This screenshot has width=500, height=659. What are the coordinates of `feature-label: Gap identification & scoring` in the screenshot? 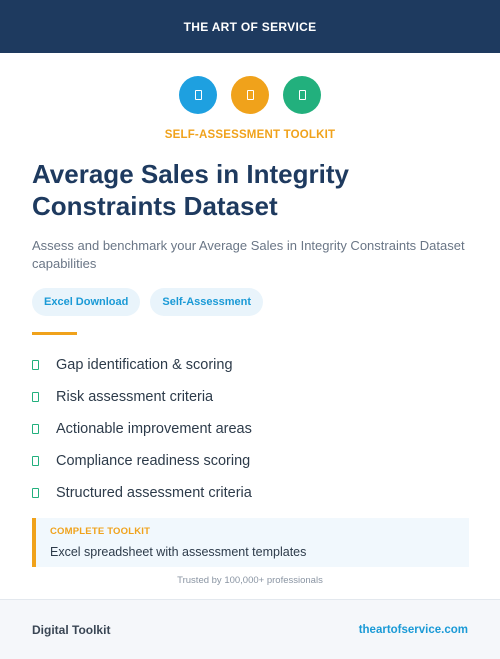 It's located at (144, 365).